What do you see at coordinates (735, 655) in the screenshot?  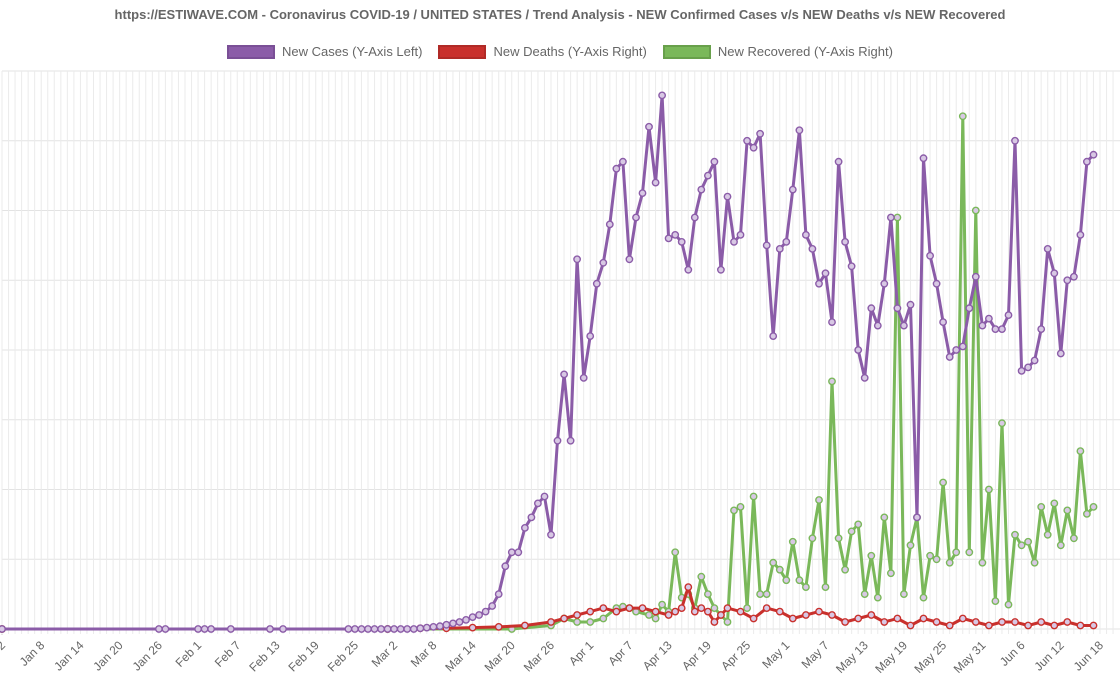 I see `x-tick-label: Apr 25` at bounding box center [735, 655].